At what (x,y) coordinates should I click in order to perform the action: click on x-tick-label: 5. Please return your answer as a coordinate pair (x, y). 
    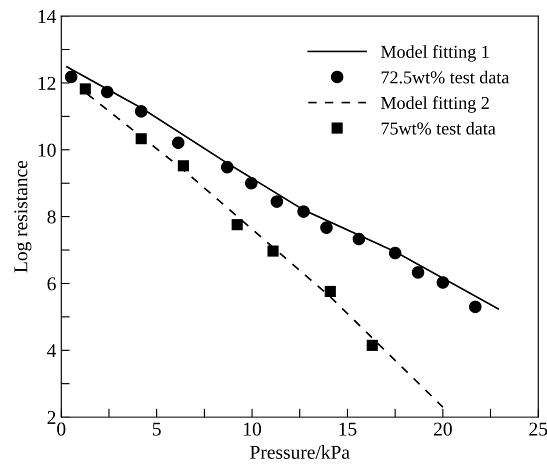
    Looking at the image, I should click on (156, 429).